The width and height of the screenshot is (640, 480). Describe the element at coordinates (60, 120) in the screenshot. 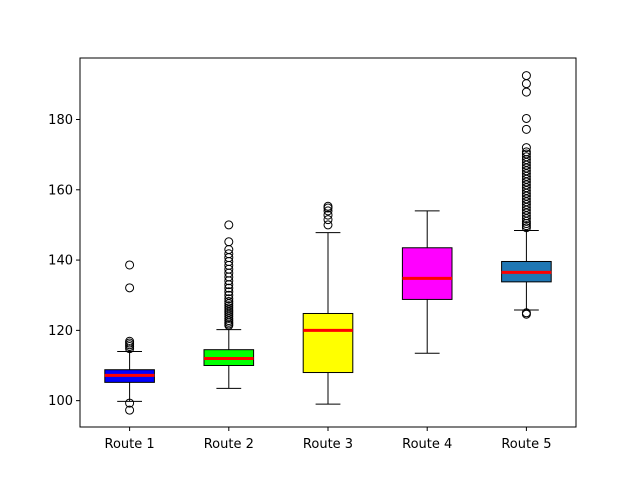

I see `y-tick-label: 180` at that location.